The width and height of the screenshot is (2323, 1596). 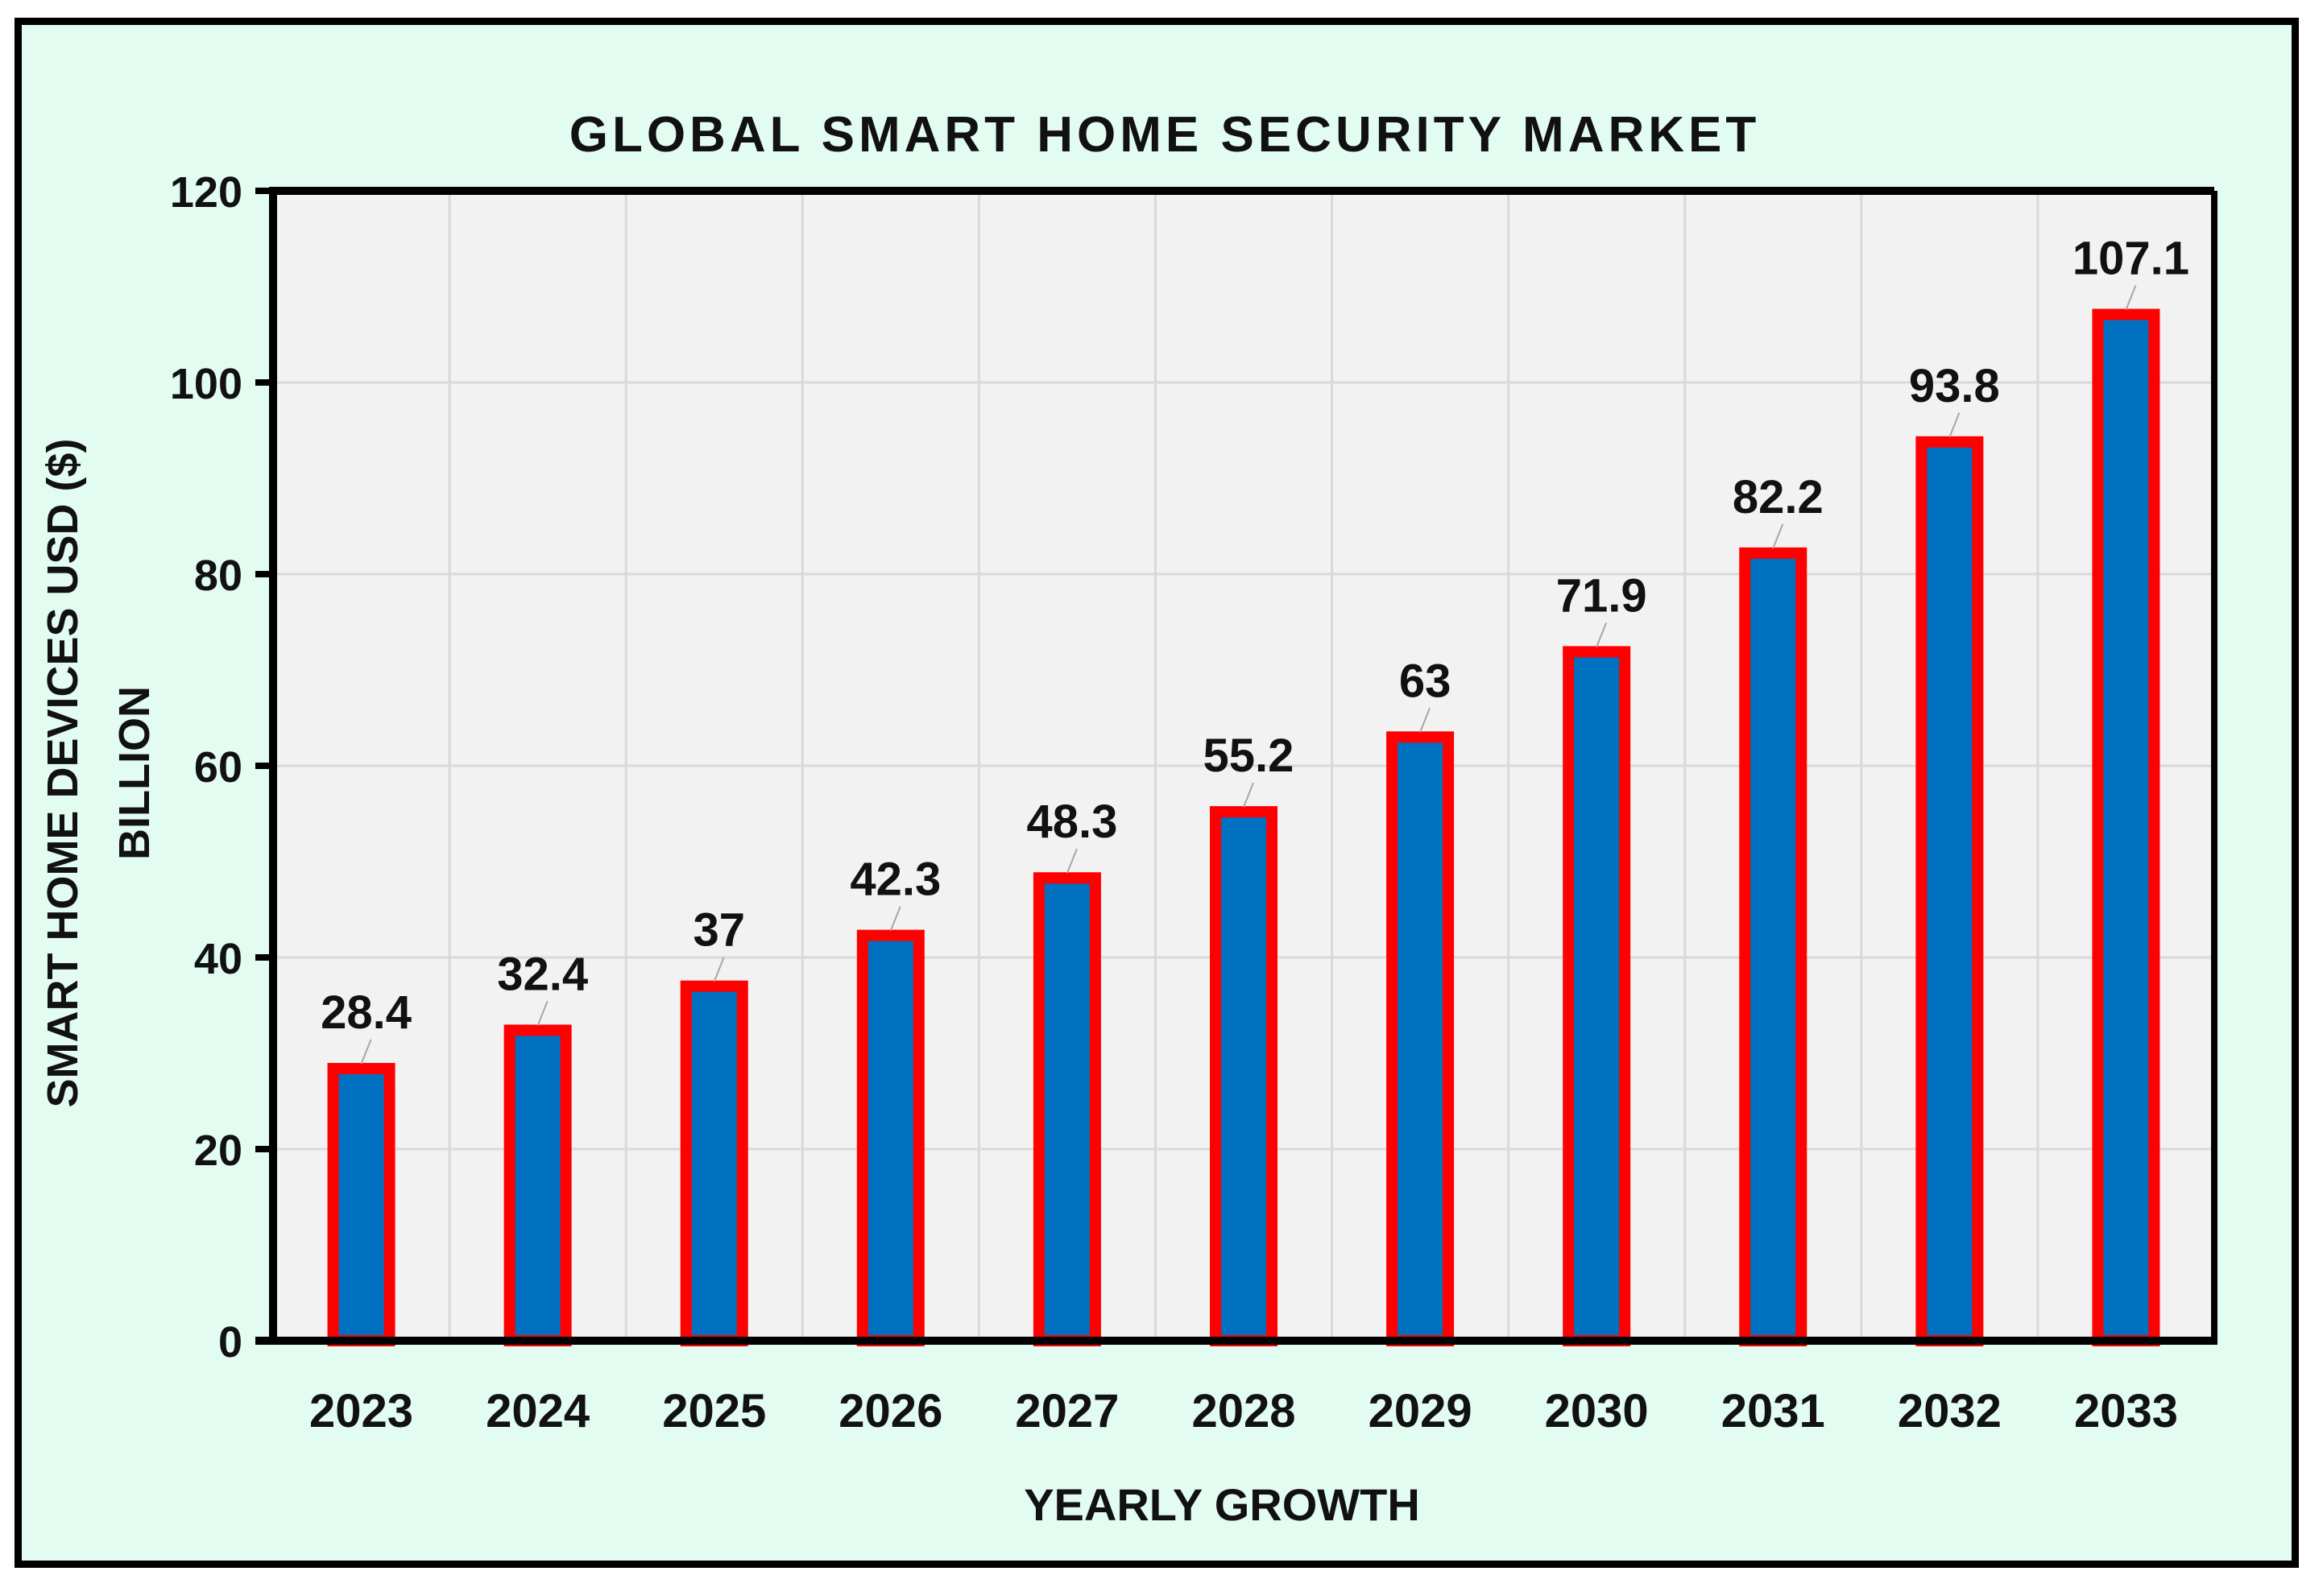 I want to click on x-tick-label: 2029, so click(x=1420, y=1411).